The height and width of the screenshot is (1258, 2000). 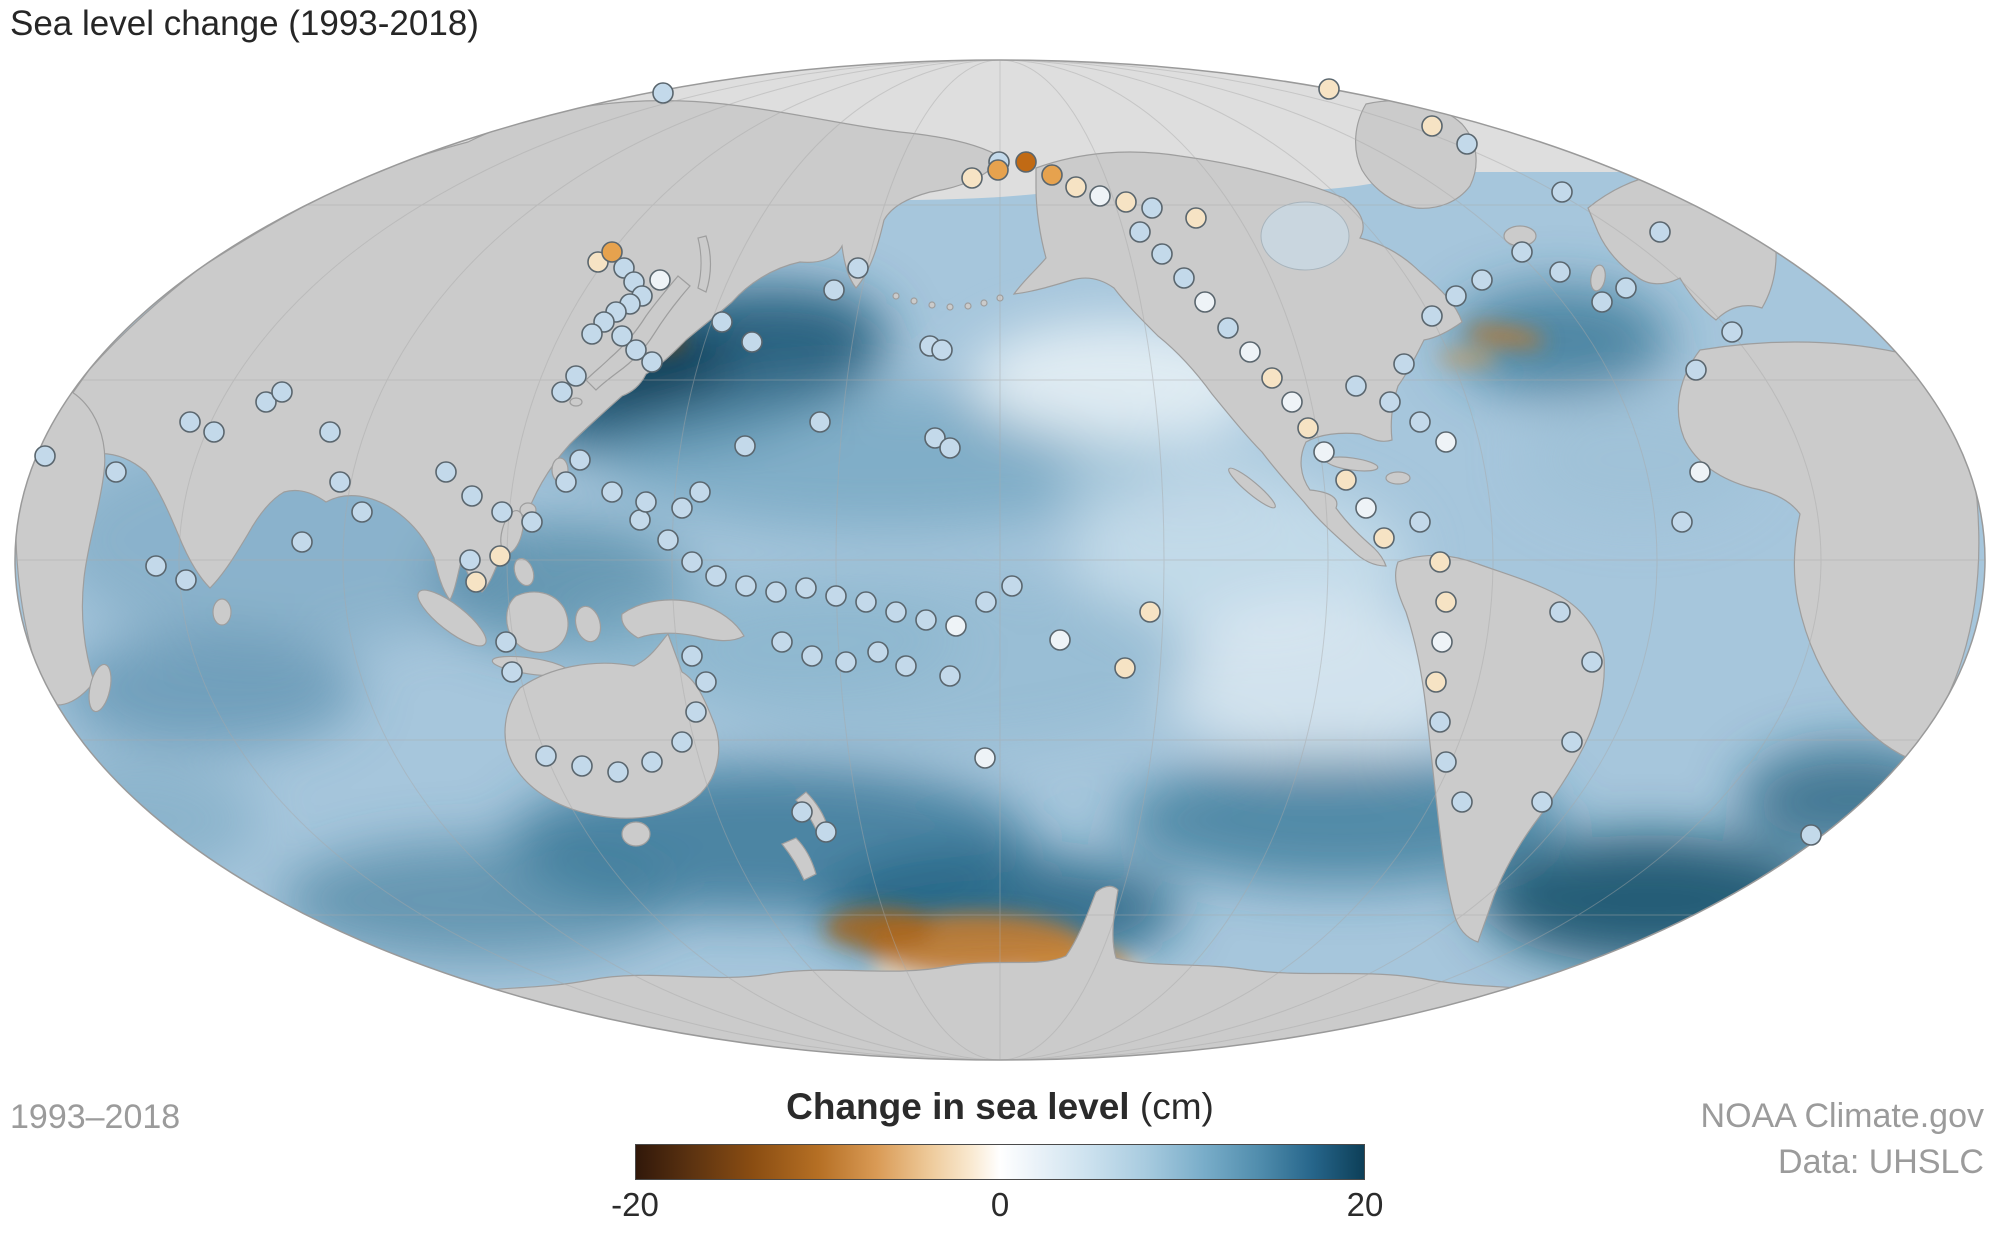 What do you see at coordinates (1305, 236) in the screenshot?
I see `hudson-bay` at bounding box center [1305, 236].